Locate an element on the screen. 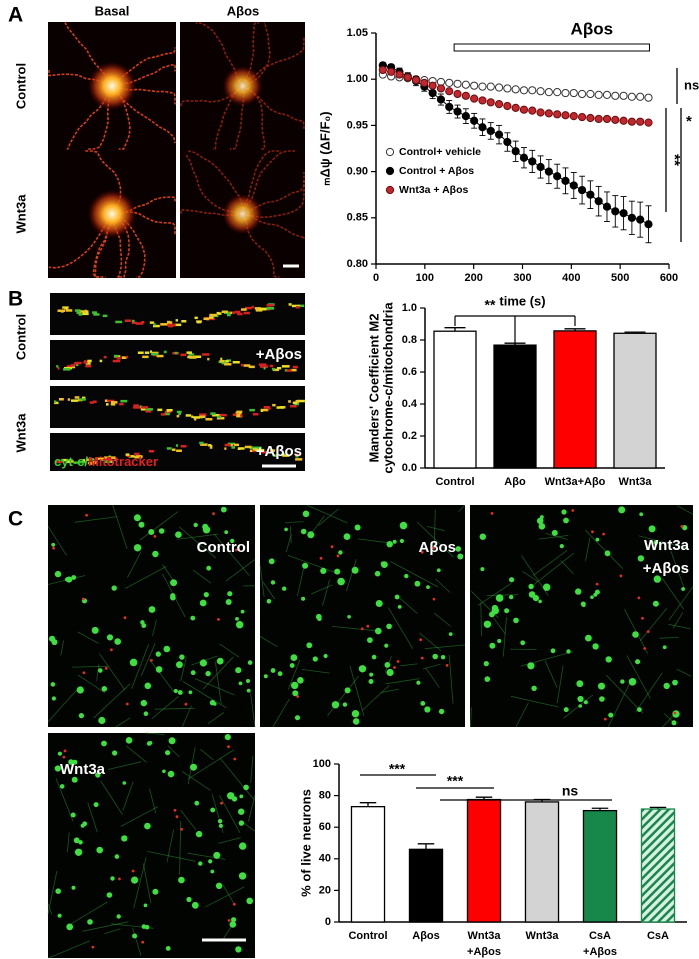 The height and width of the screenshot is (959, 699). y-axis-label: cytochrome-c/mitochondria is located at coordinates (387, 388).